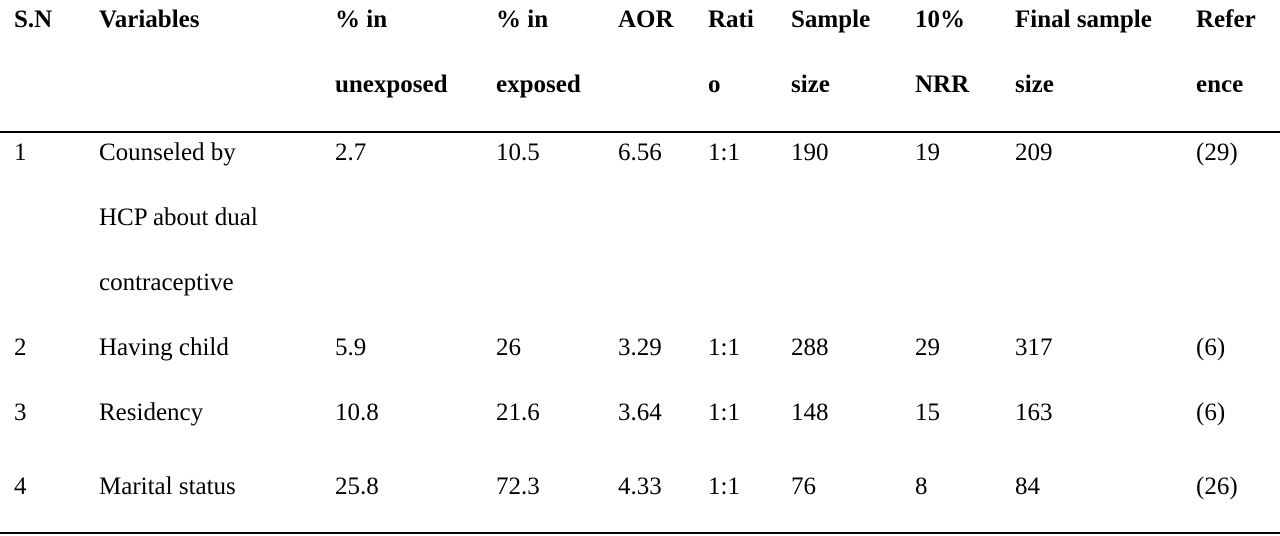 This screenshot has width=1280, height=536. I want to click on row-reference: (29), so click(1217, 152).